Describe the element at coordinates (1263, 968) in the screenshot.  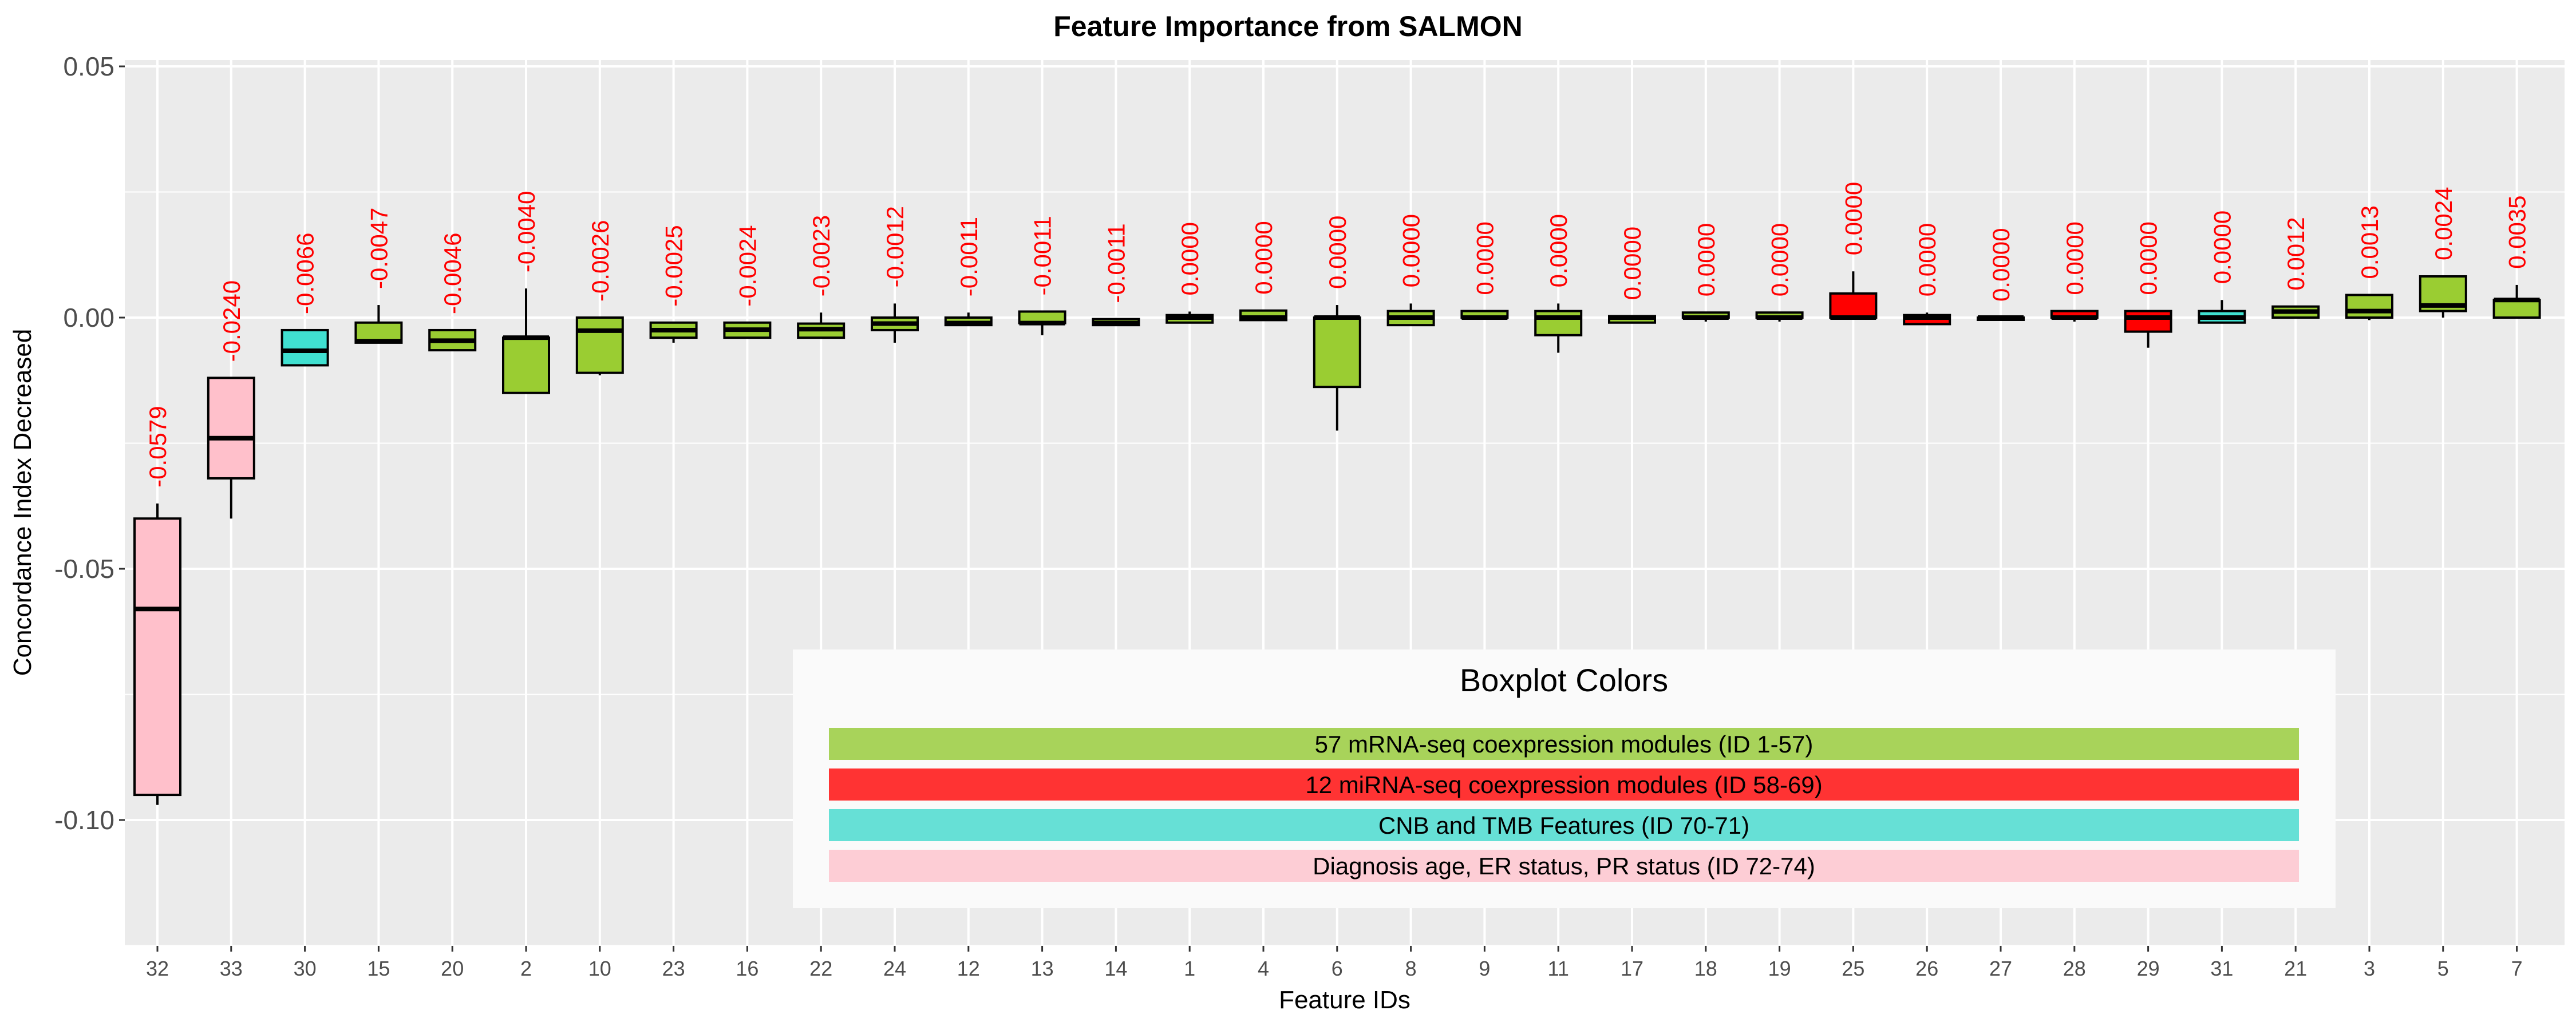
I see `x-tick-label: 4` at that location.